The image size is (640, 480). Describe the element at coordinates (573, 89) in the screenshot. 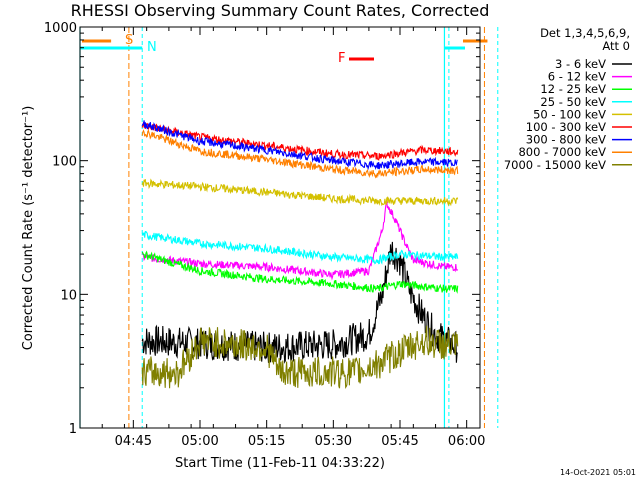

I see `legend-entry-label: 12 - 25 keV` at that location.